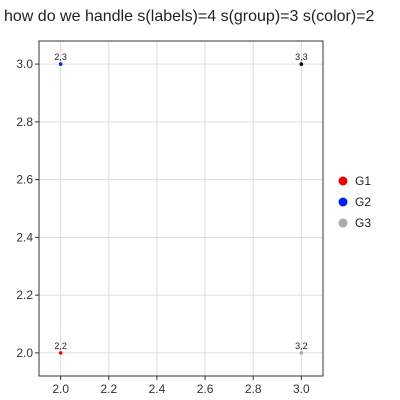 This screenshot has height=400, width=400. What do you see at coordinates (363, 181) in the screenshot?
I see `legend-label: G1` at bounding box center [363, 181].